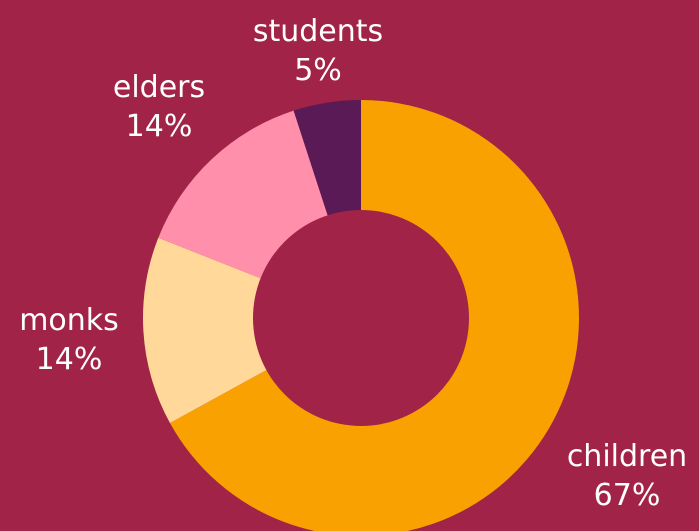 The image size is (699, 531). Describe the element at coordinates (159, 126) in the screenshot. I see `slice-percent-elders: 14%` at that location.